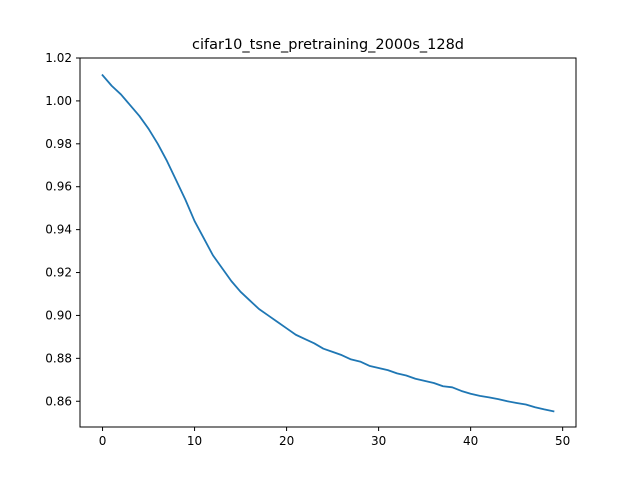 The image size is (640, 480). What do you see at coordinates (286, 441) in the screenshot?
I see `x-tick-label: 20` at bounding box center [286, 441].